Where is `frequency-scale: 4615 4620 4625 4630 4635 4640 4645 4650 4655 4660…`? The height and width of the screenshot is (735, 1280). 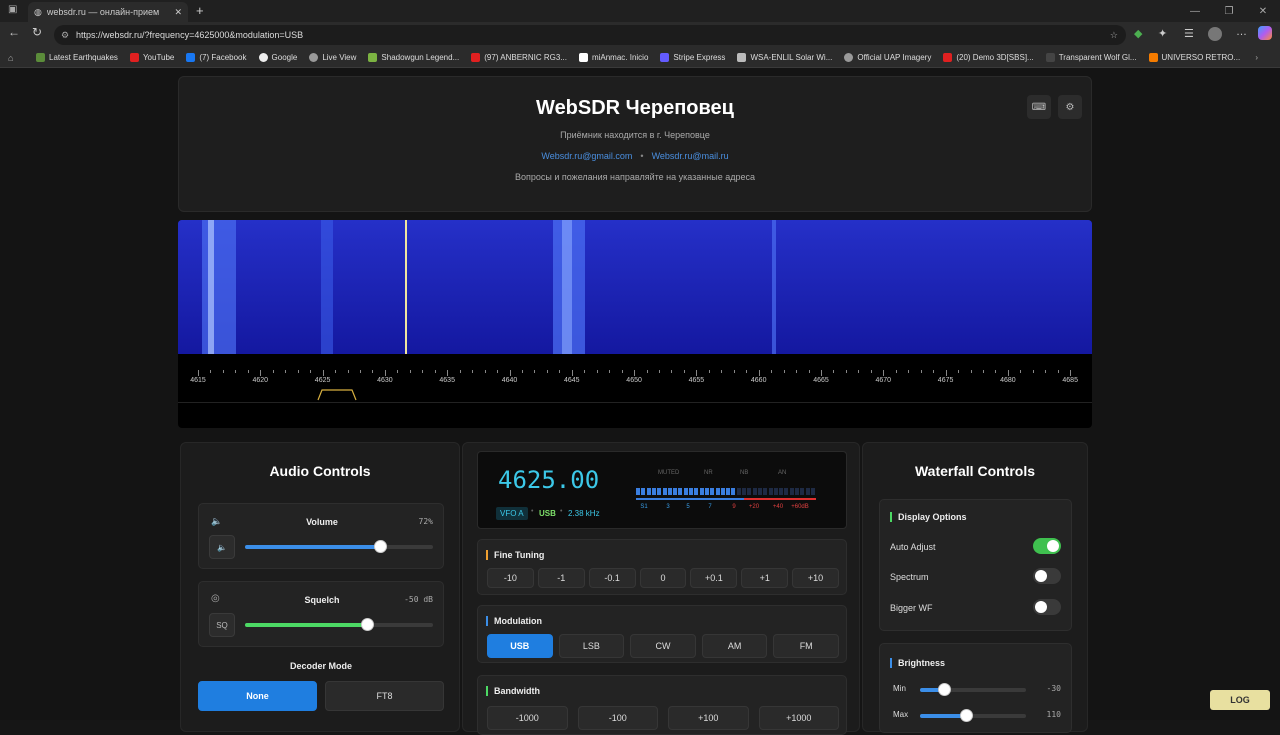 frequency-scale: 4615 4620 4625 4630 4635 4640 4645 4650 4655 4660… is located at coordinates (635, 380).